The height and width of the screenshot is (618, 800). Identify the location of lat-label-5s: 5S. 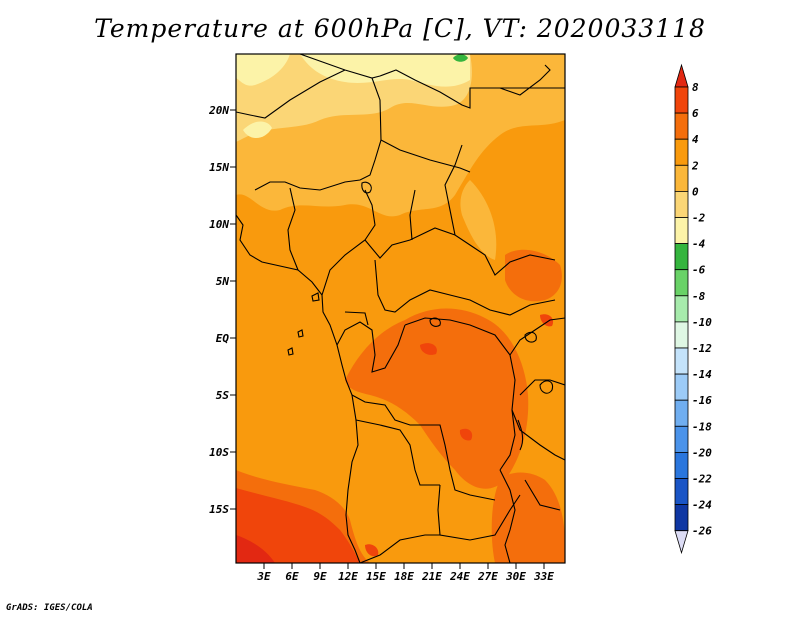
(223, 395).